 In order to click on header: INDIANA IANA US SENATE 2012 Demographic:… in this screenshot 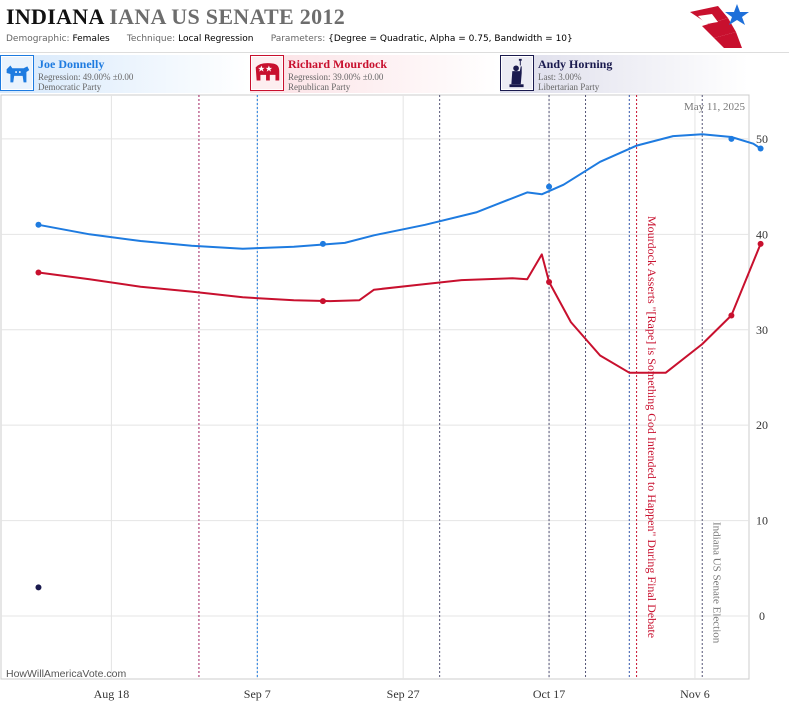, I will do `click(394, 26)`.